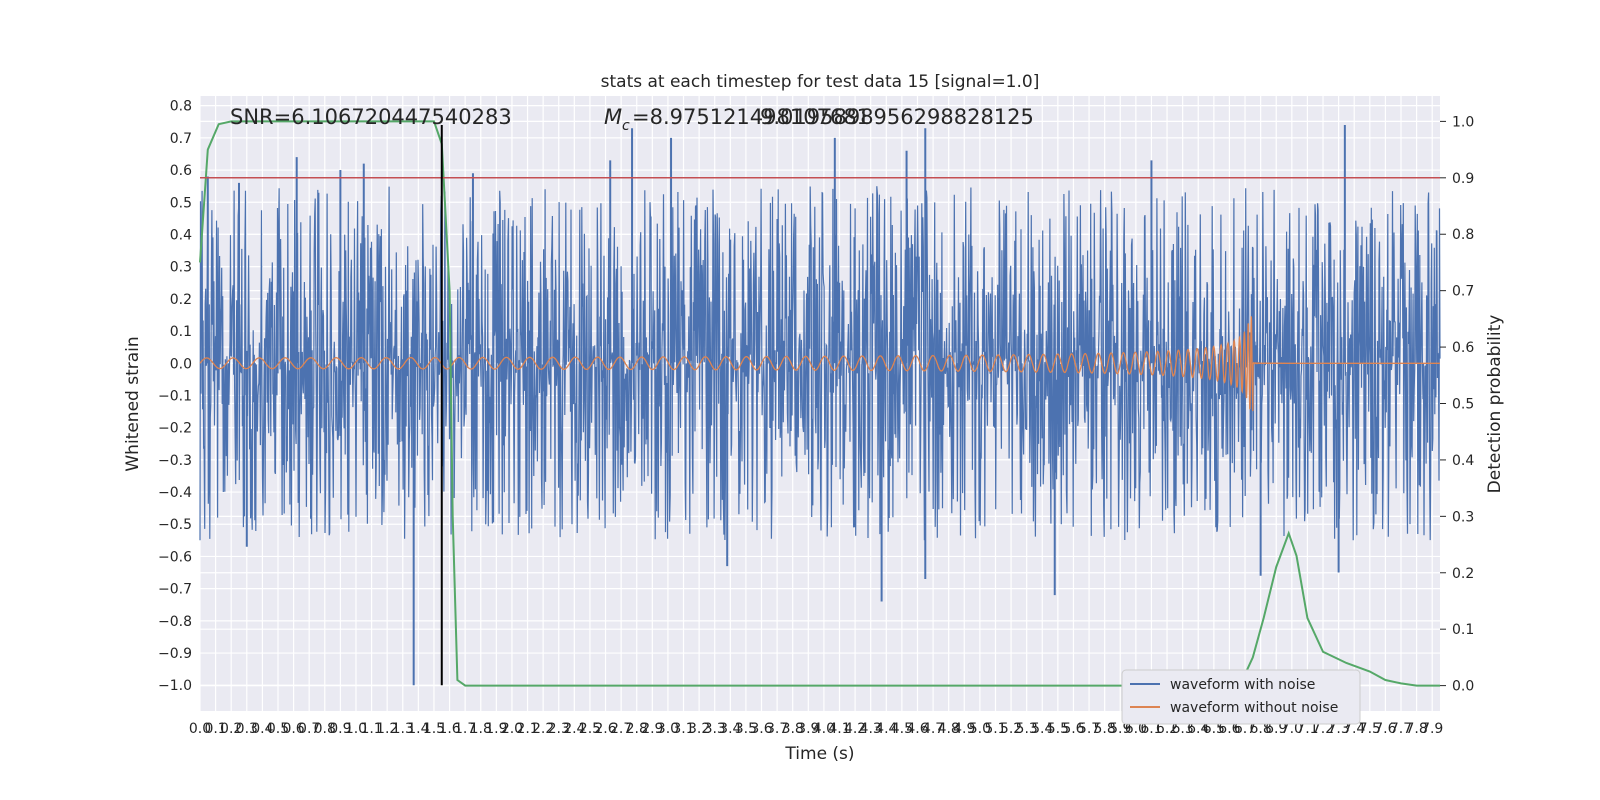  I want to click on x-tick-label: 2.9, so click(652, 729).